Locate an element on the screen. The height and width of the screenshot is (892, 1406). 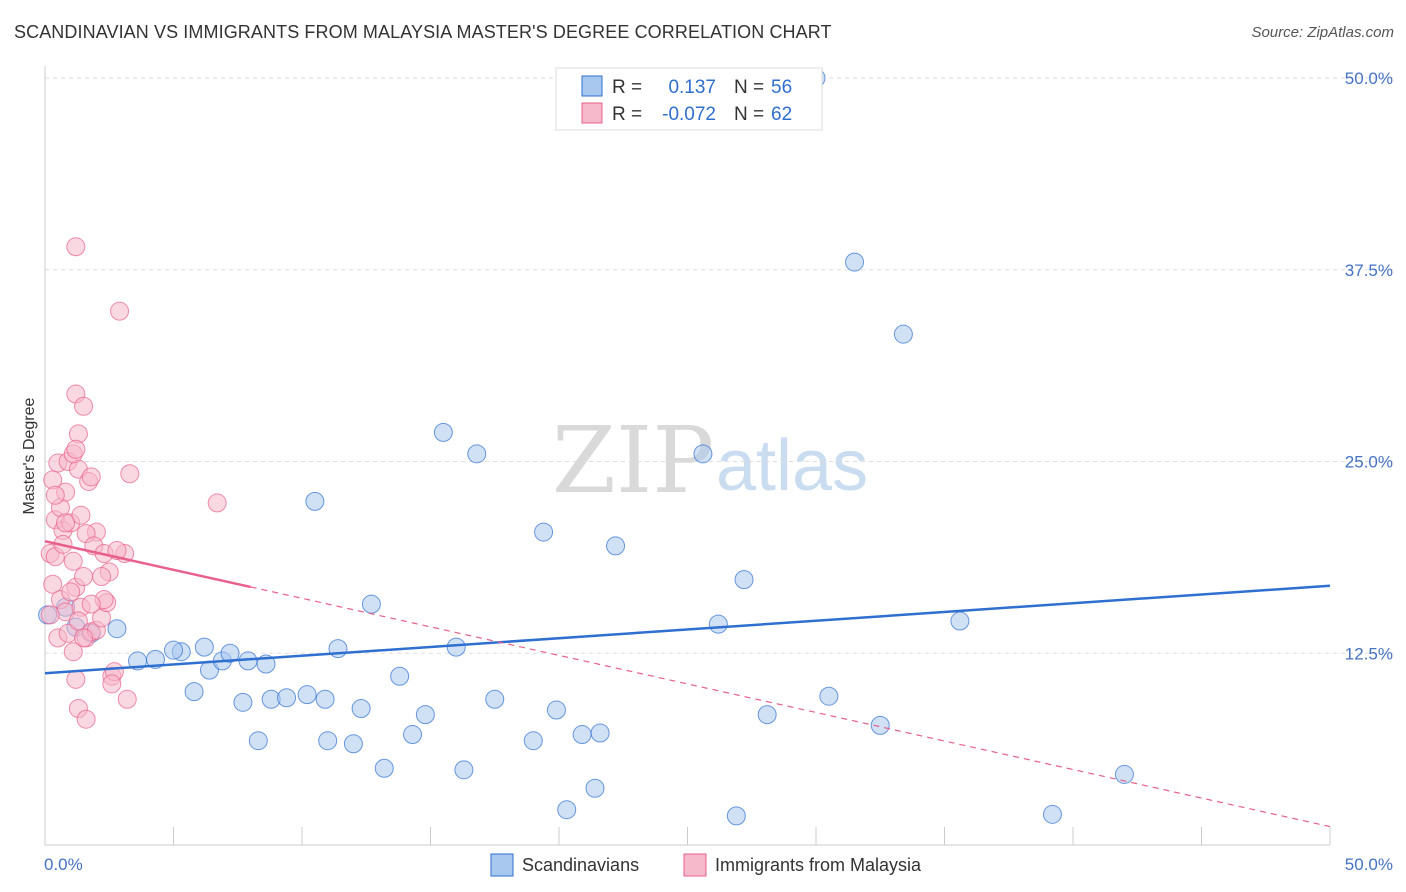
legend-swatch-pink is located at coordinates (592, 113).